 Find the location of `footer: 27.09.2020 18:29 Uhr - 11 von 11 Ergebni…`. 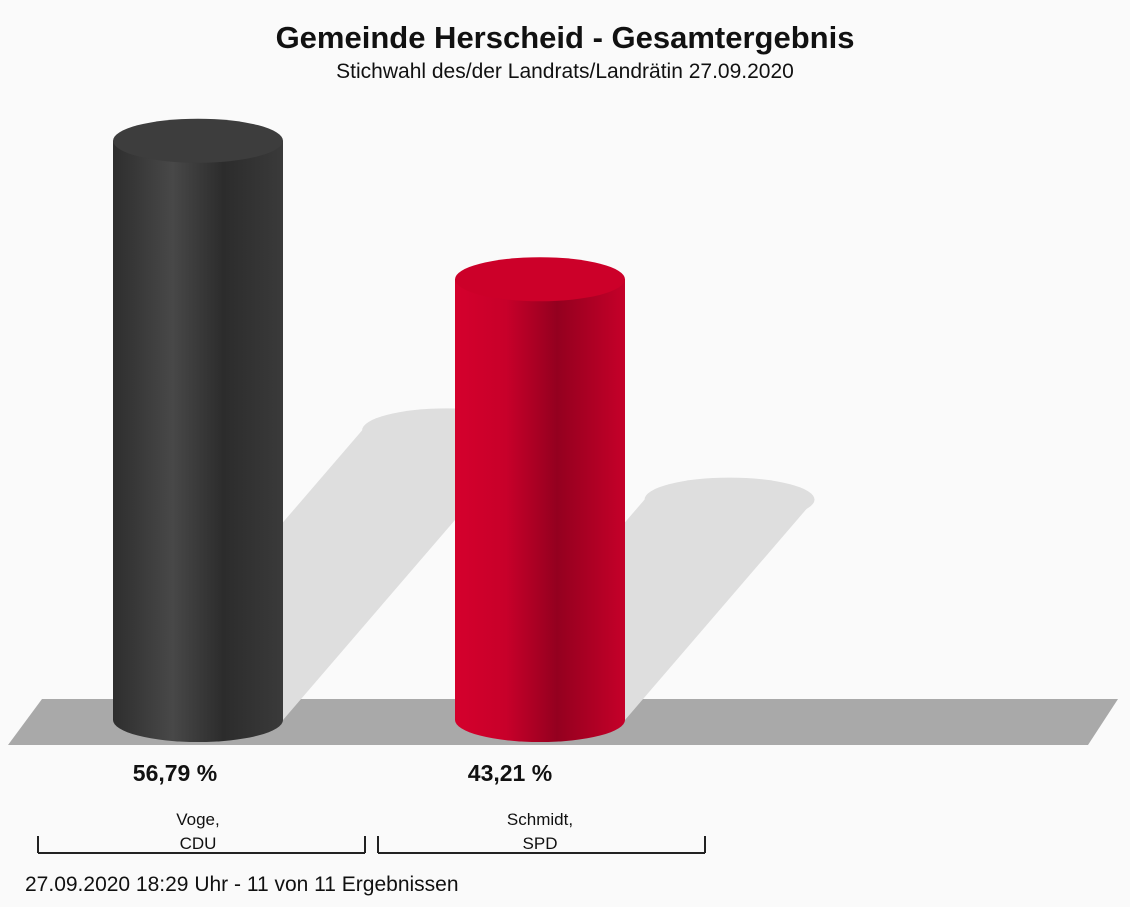

footer: 27.09.2020 18:29 Uhr - 11 von 11 Ergebni… is located at coordinates (242, 884).